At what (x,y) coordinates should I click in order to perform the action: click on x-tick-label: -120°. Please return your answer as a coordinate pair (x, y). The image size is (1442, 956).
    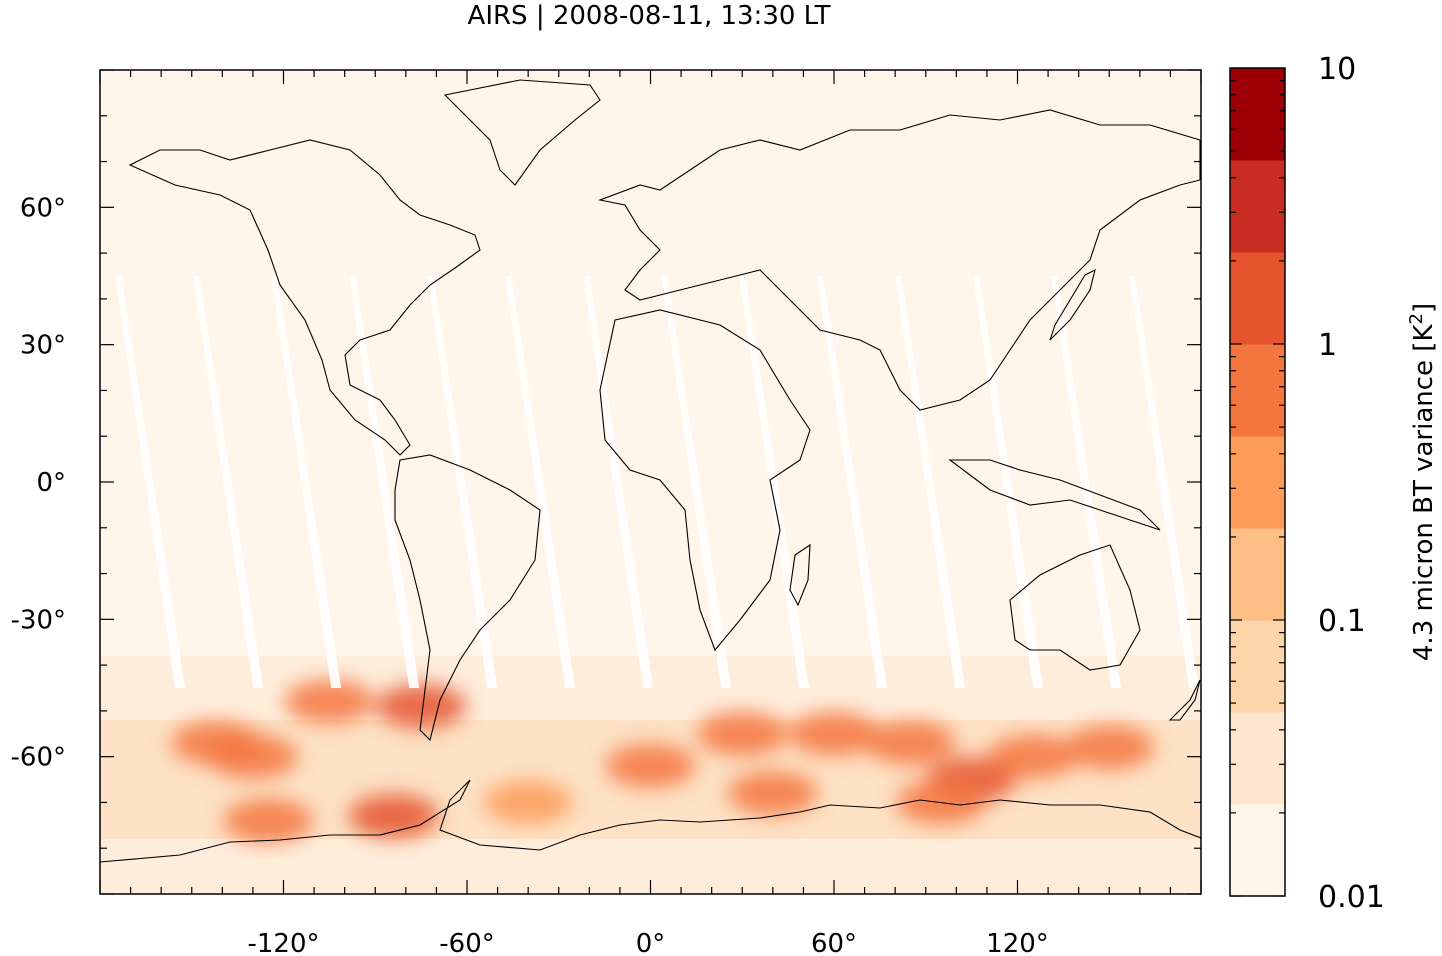
    Looking at the image, I should click on (283, 942).